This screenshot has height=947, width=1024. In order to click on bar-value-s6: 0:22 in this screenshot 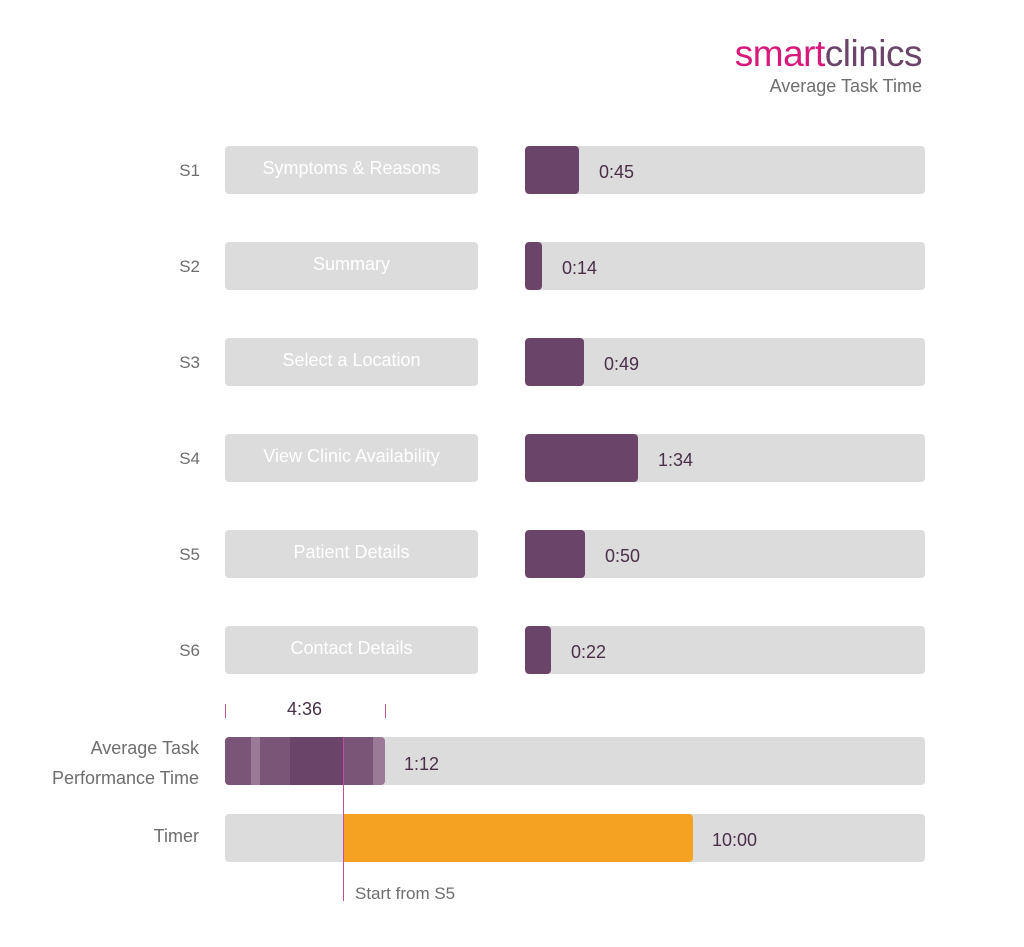, I will do `click(589, 652)`.